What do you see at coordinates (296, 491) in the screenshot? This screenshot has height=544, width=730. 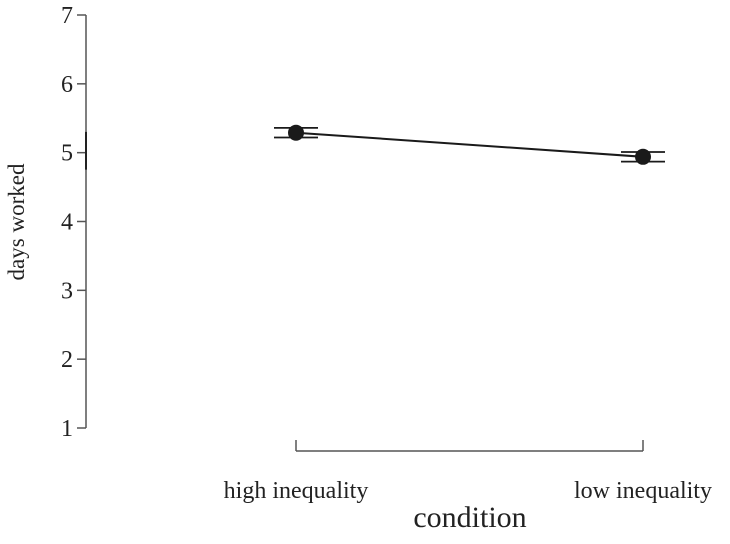 I see `x-tick-label: high inequality` at bounding box center [296, 491].